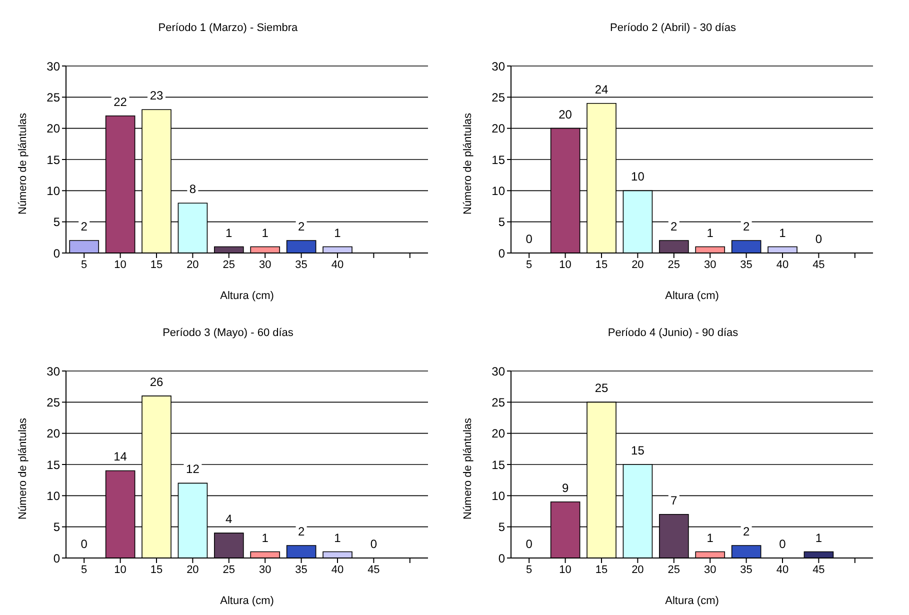 The image size is (909, 615). I want to click on data-label: 12, so click(193, 469).